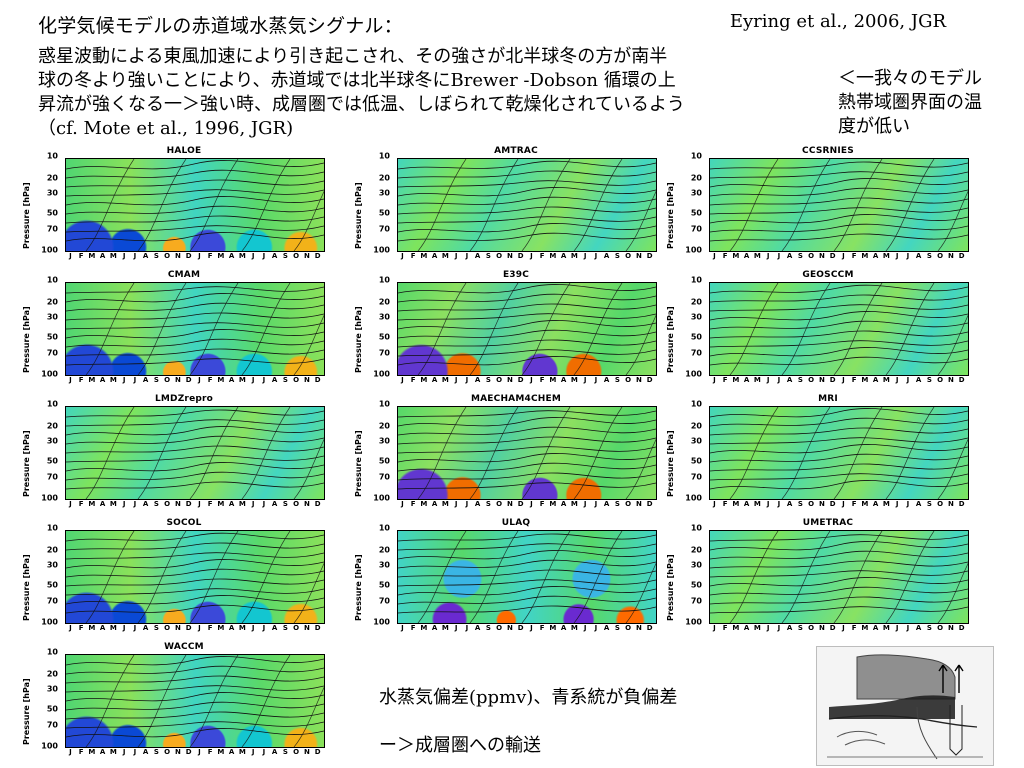 The width and height of the screenshot is (1024, 768). What do you see at coordinates (905, 706) in the screenshot?
I see `schematic-svg` at bounding box center [905, 706].